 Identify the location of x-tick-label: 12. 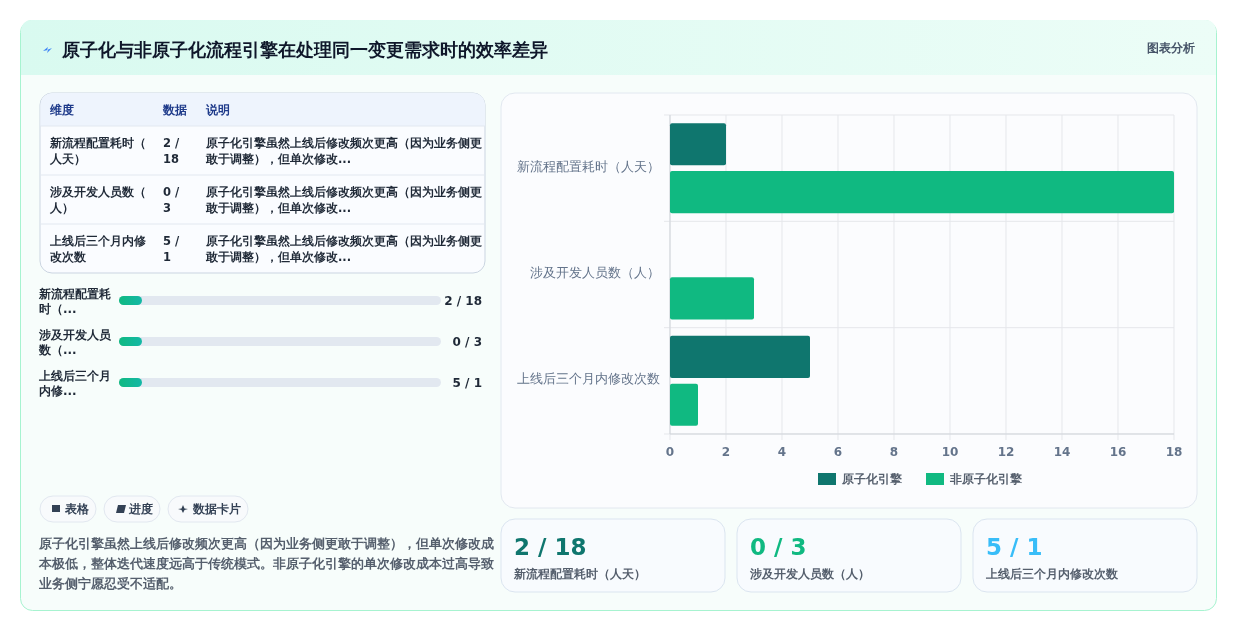
(1006, 452).